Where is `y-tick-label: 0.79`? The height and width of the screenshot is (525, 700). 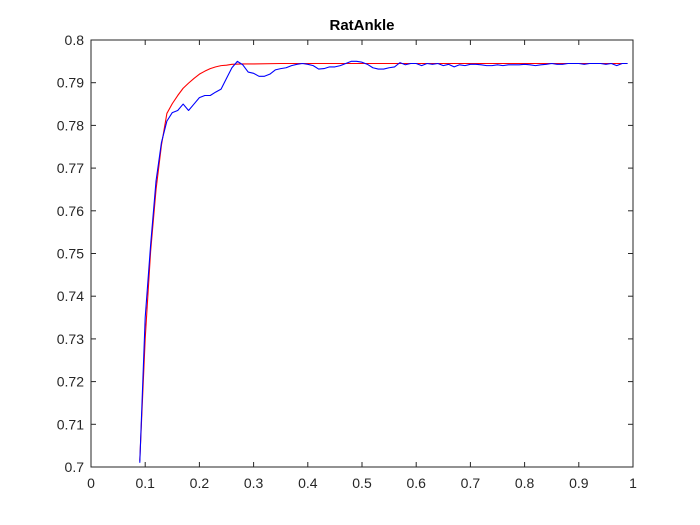
y-tick-label: 0.79 is located at coordinates (70, 83).